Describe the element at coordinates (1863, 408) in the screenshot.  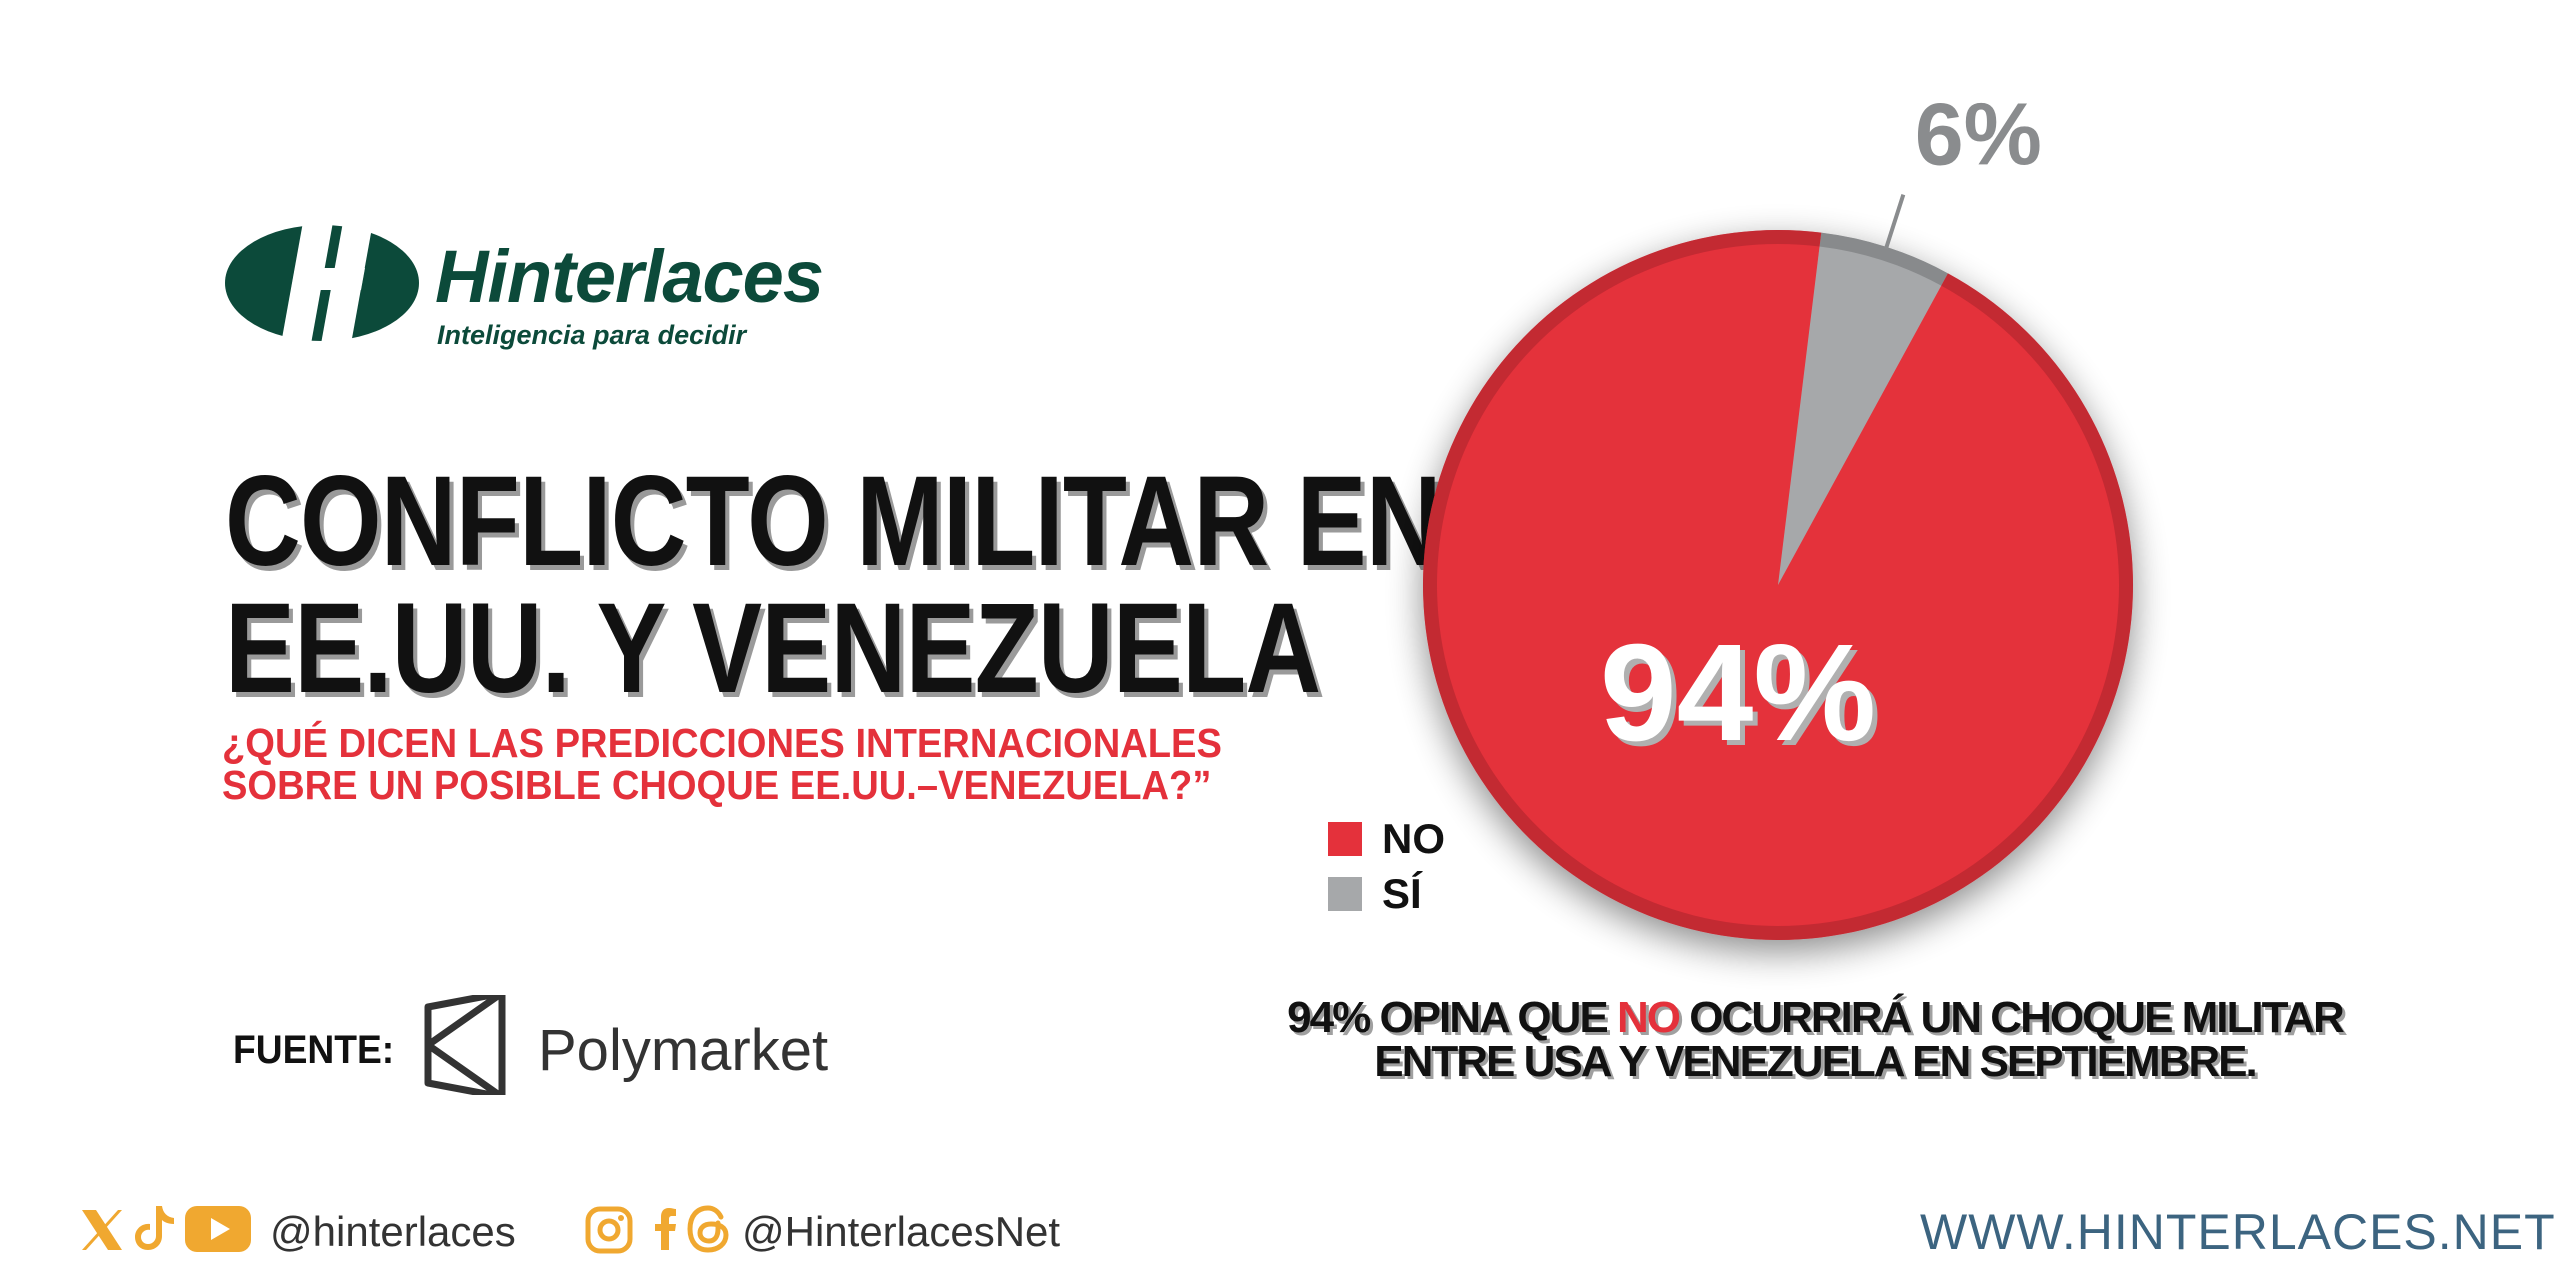
I see `pie-slice-si` at that location.